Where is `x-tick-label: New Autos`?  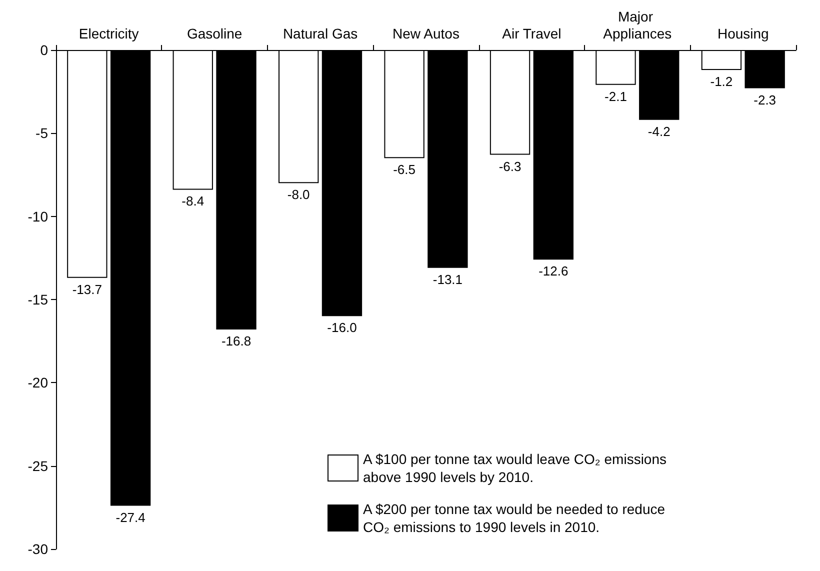 x-tick-label: New Autos is located at coordinates (426, 34).